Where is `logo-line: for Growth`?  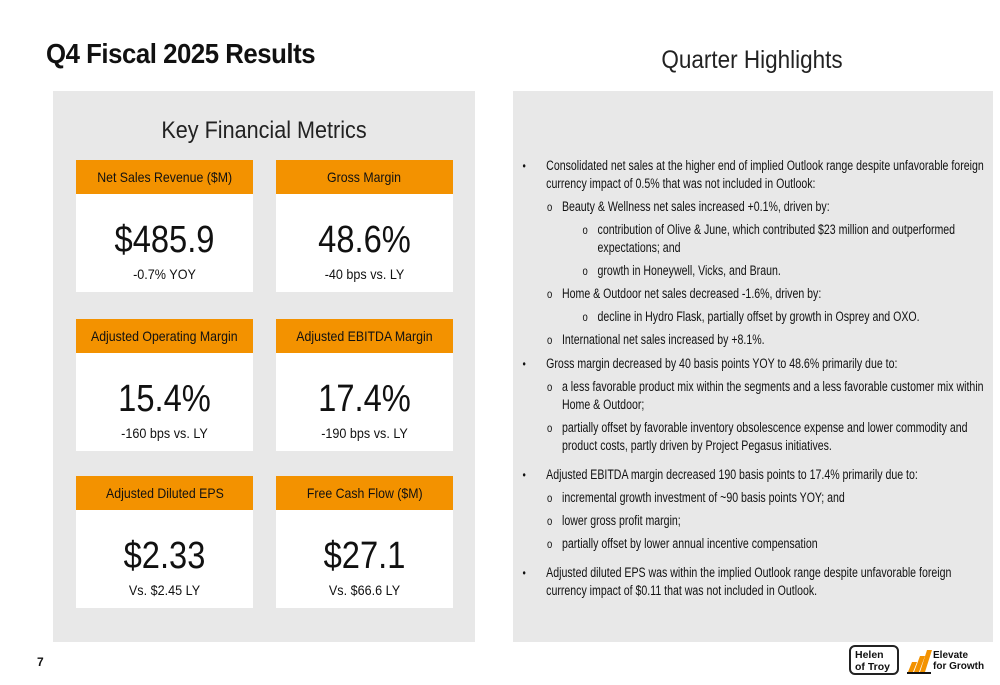 logo-line: for Growth is located at coordinates (959, 666).